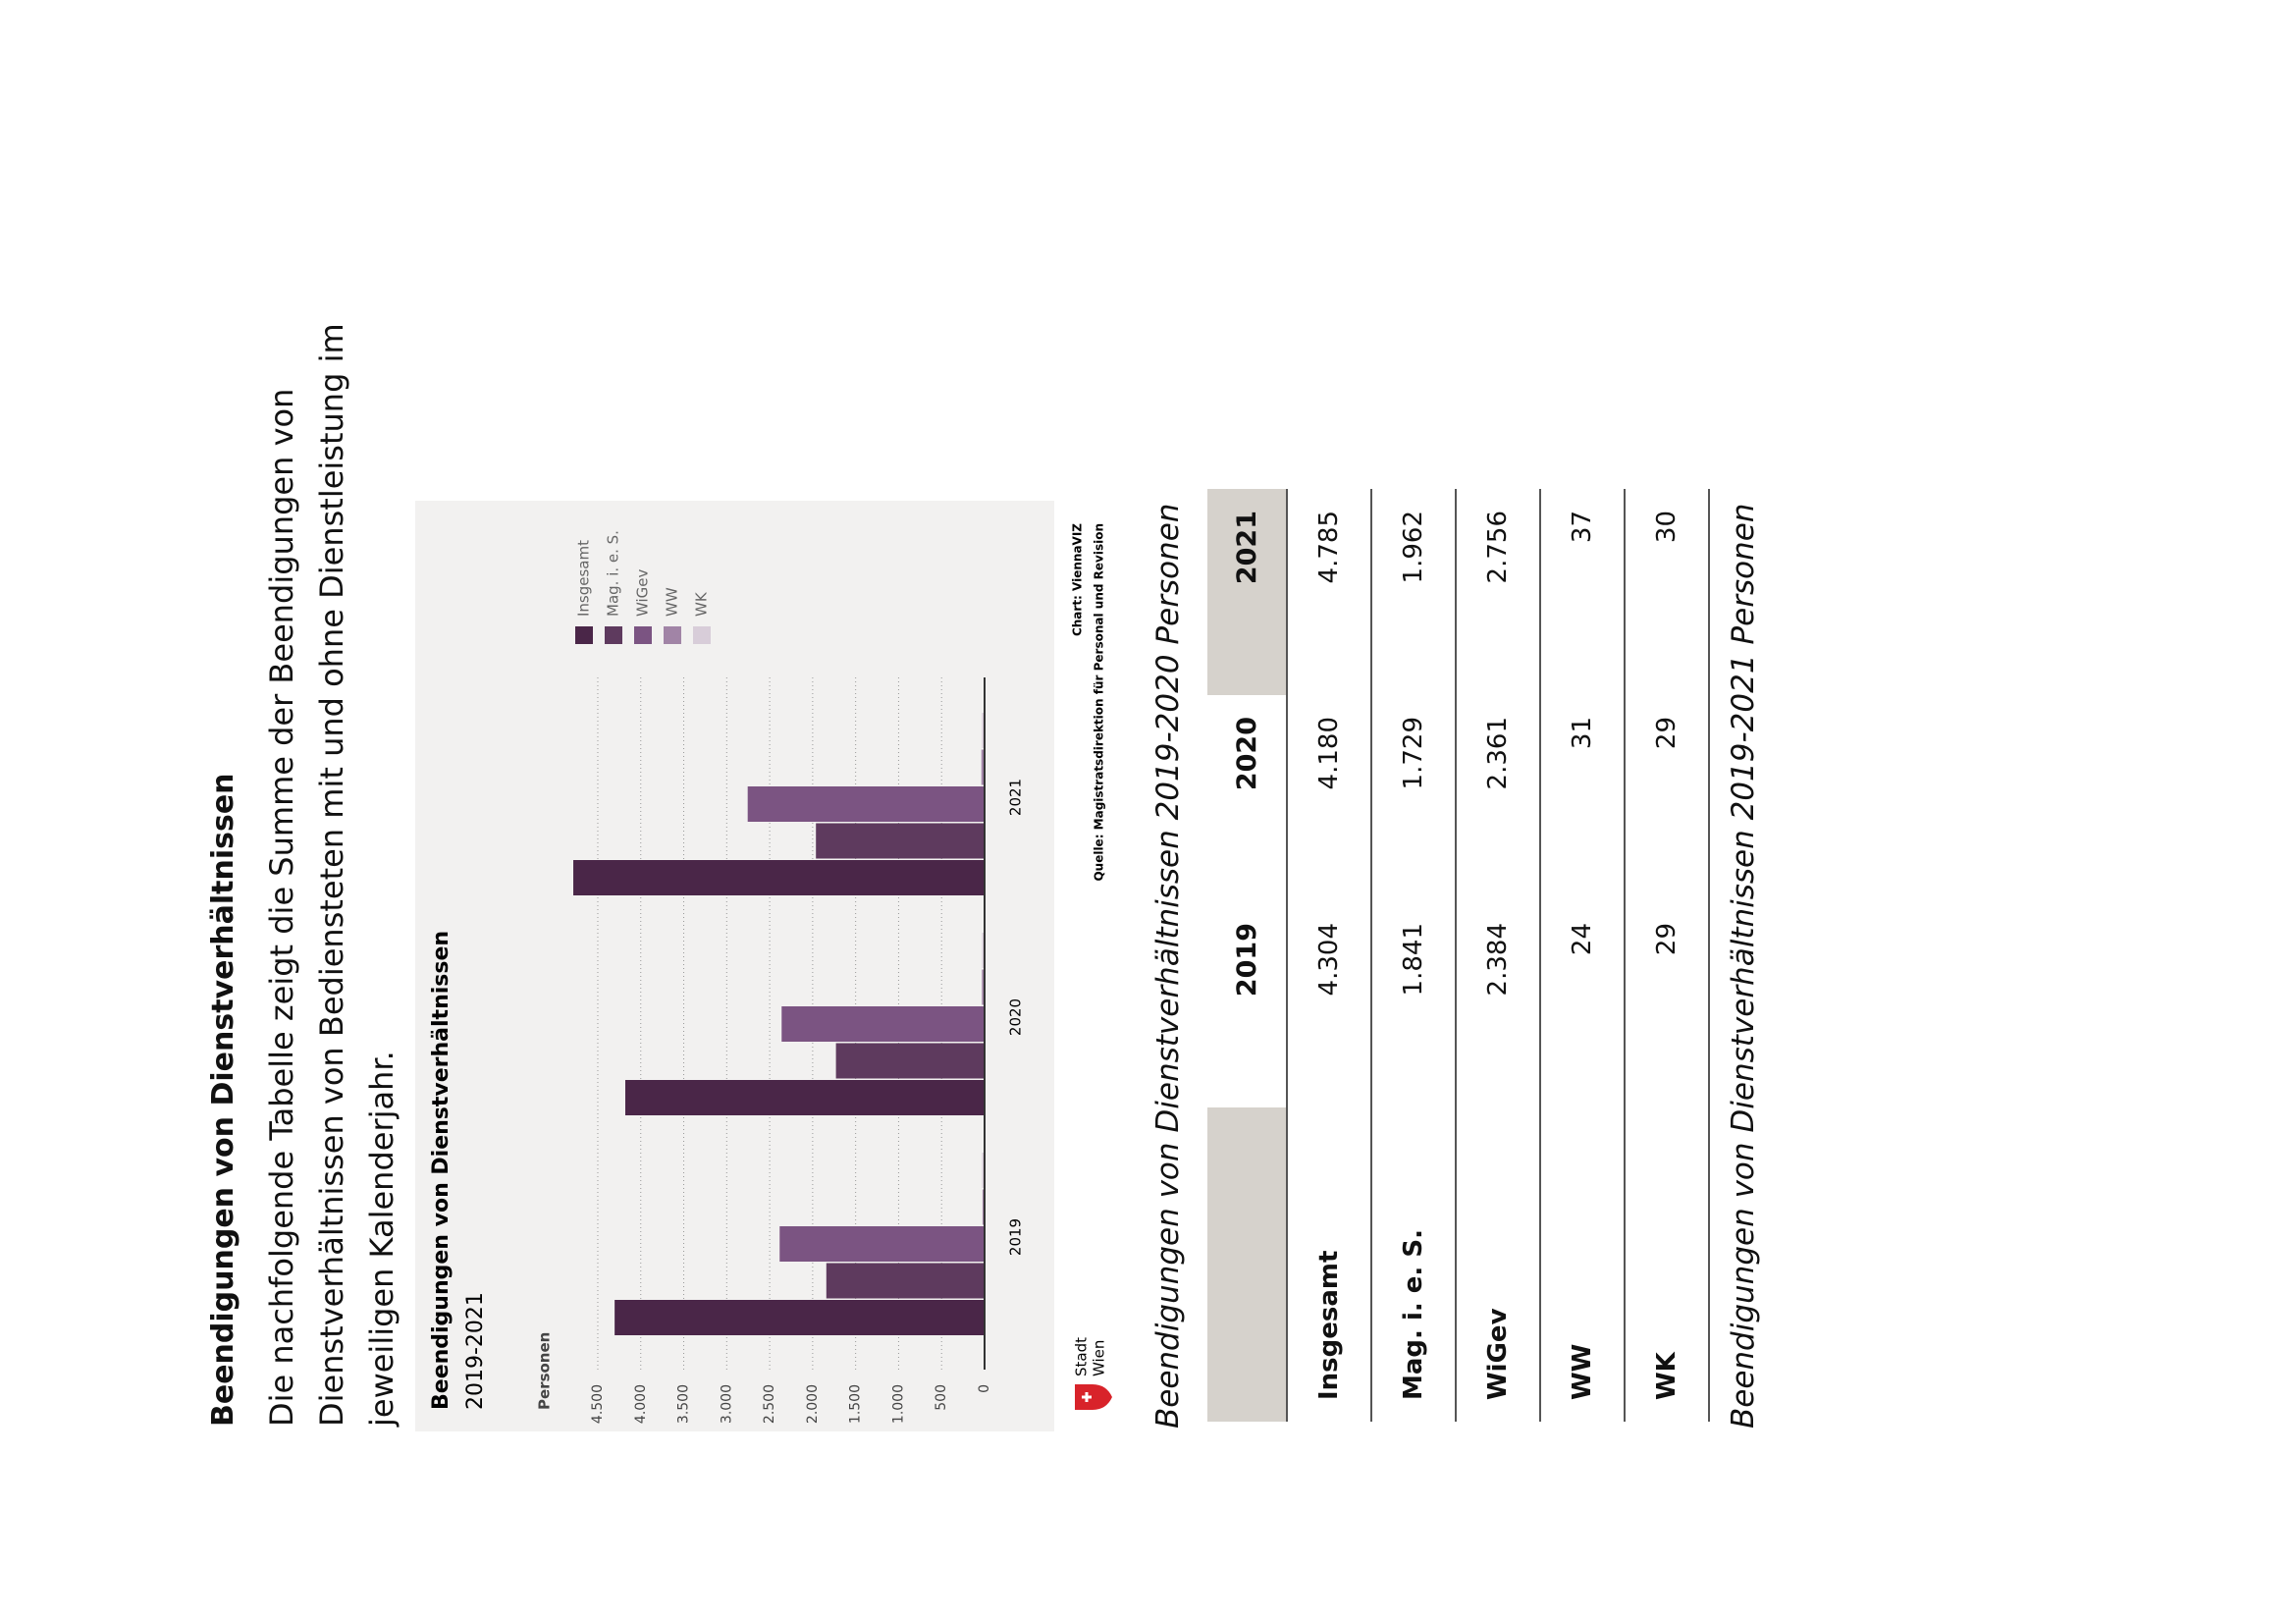 The height and width of the screenshot is (1618, 2296). Describe the element at coordinates (1583, 1264) in the screenshot. I see `table-cell: WW` at that location.